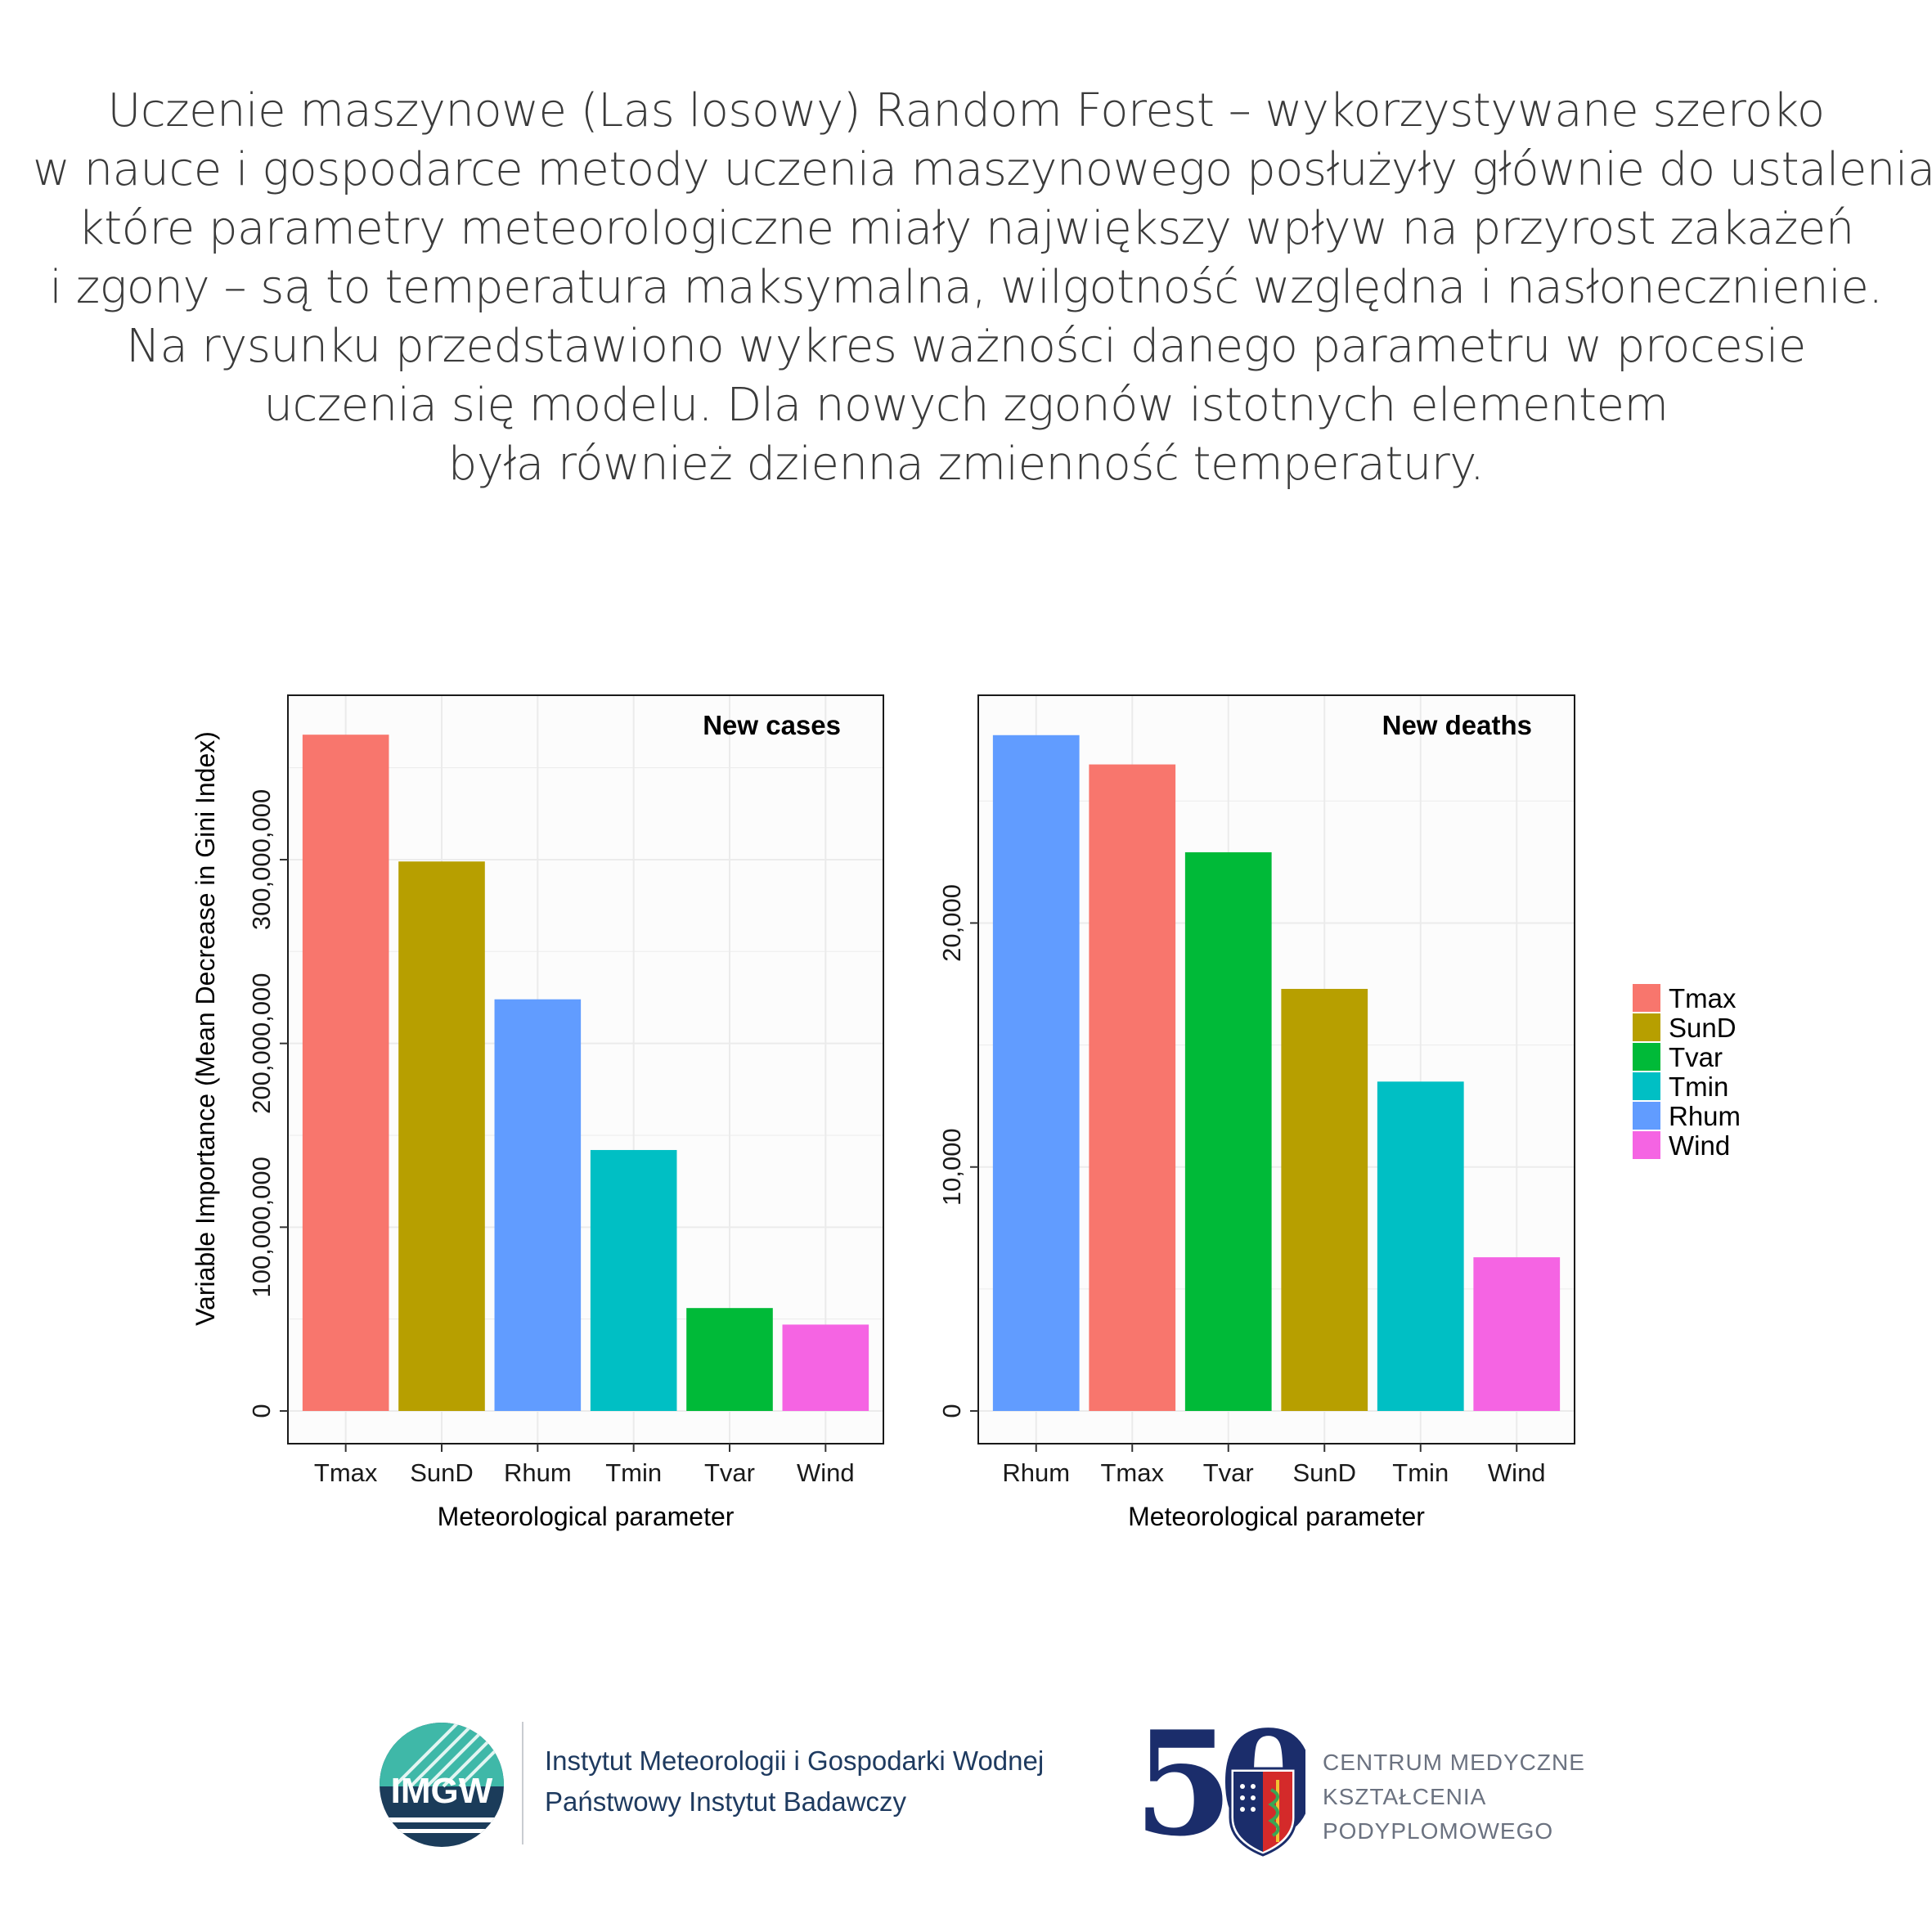 This screenshot has height=1932, width=1932. What do you see at coordinates (1696, 1057) in the screenshot?
I see `legend-label-tvar: Tvar` at bounding box center [1696, 1057].